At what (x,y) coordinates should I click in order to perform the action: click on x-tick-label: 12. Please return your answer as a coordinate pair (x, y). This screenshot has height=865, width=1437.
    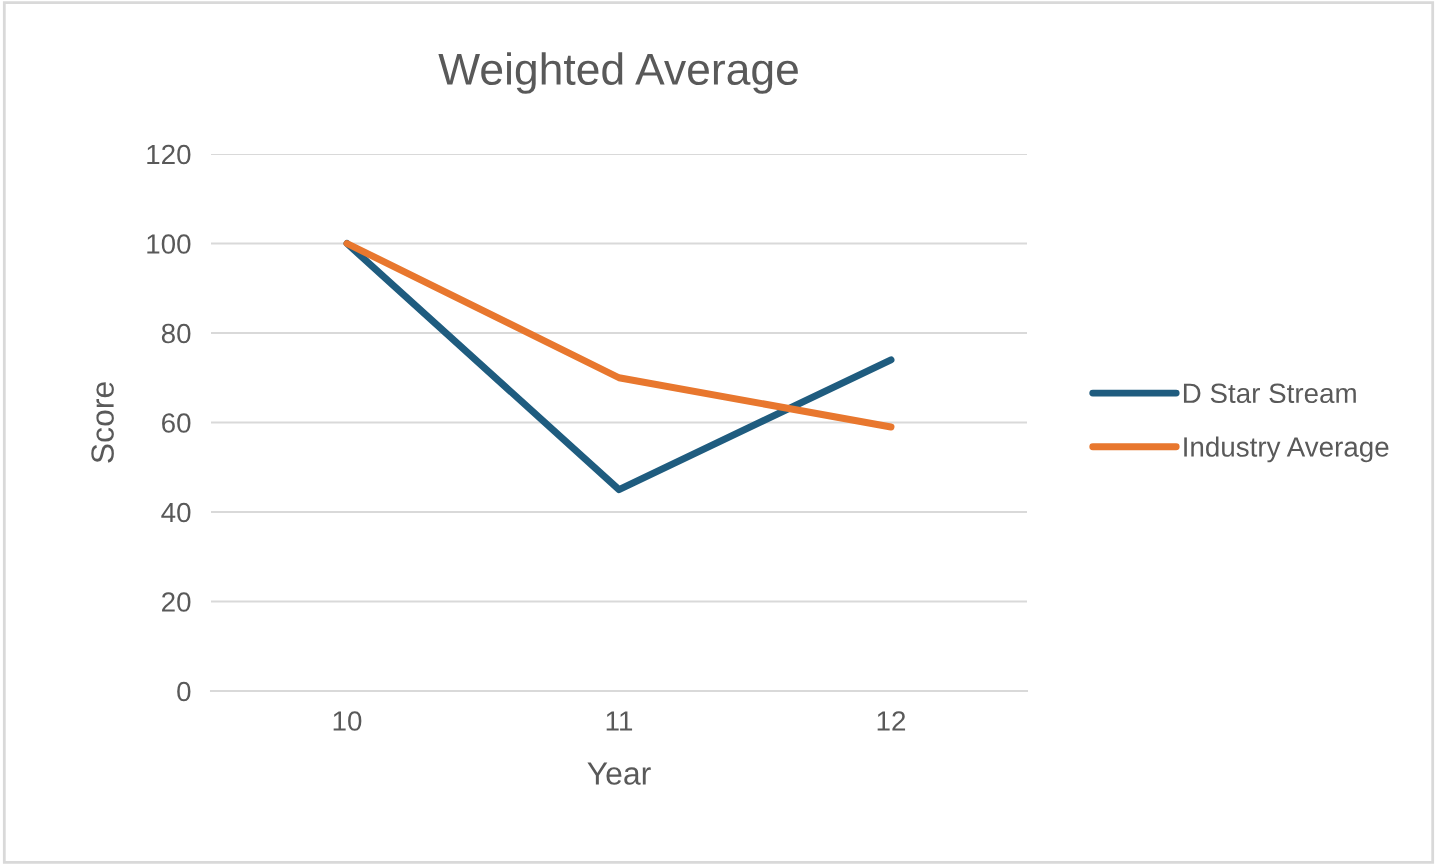
    Looking at the image, I should click on (891, 721).